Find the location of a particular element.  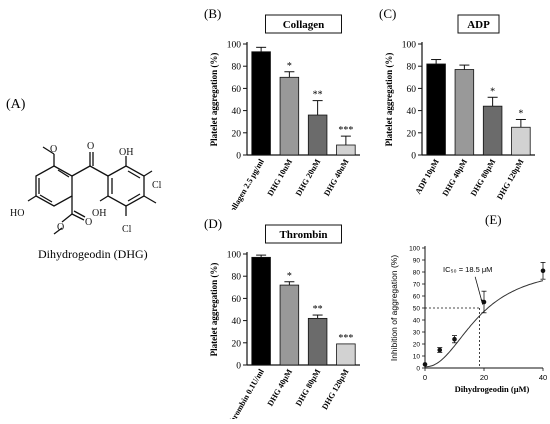

chart-d-y-tick-label: 100 is located at coordinates (234, 256).